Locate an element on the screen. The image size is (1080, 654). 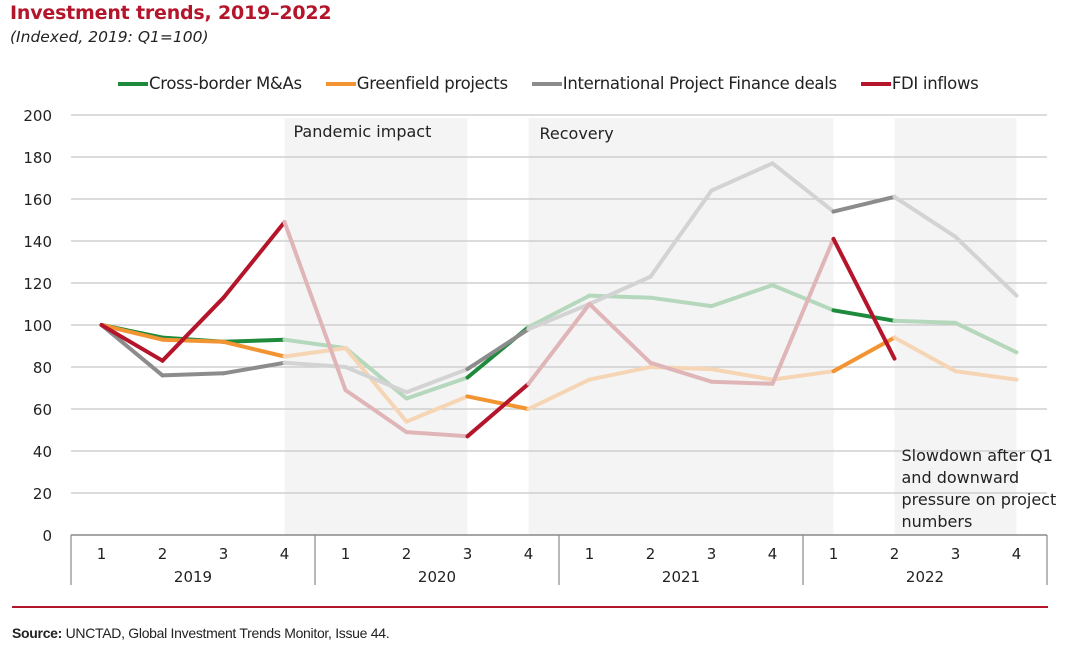
legend-label: Cross-border M&As is located at coordinates (225, 83).